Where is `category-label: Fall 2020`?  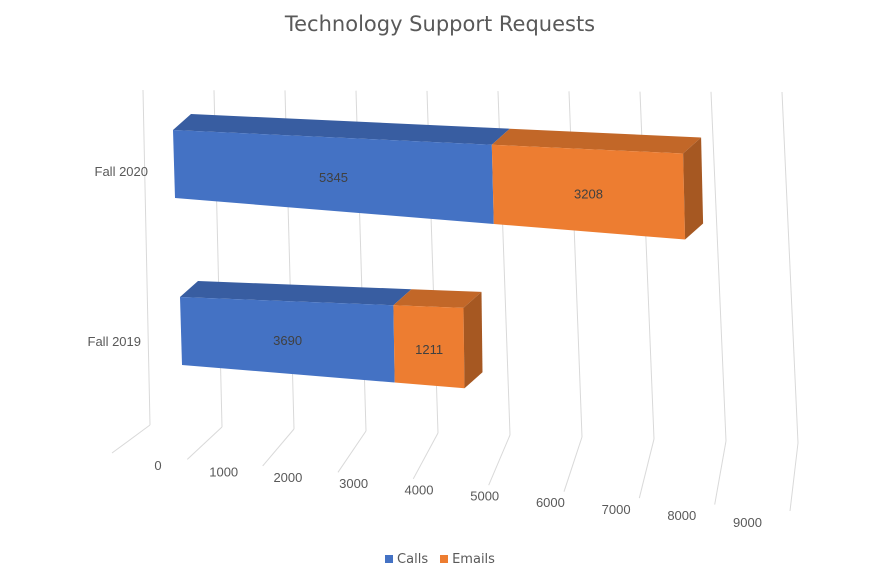
category-label: Fall 2020 is located at coordinates (121, 171).